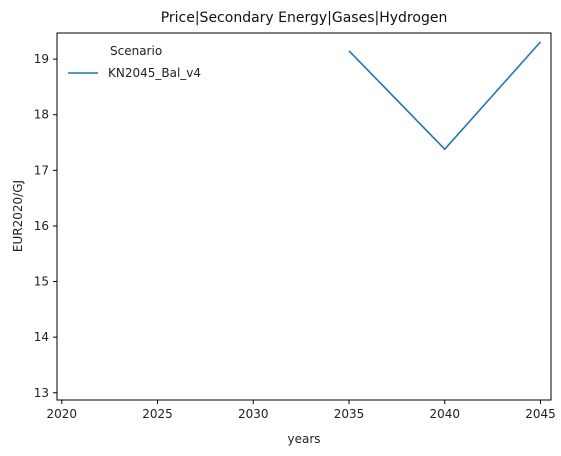  I want to click on x-tick-label-2025: 2025, so click(157, 414).